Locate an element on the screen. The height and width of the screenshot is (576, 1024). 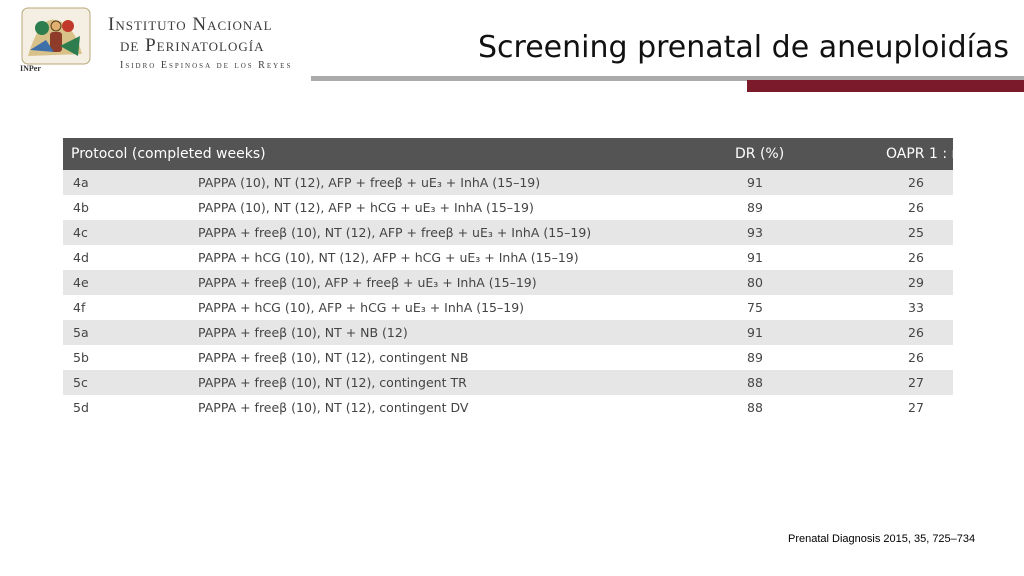
row-id: 4f is located at coordinates (79, 307).